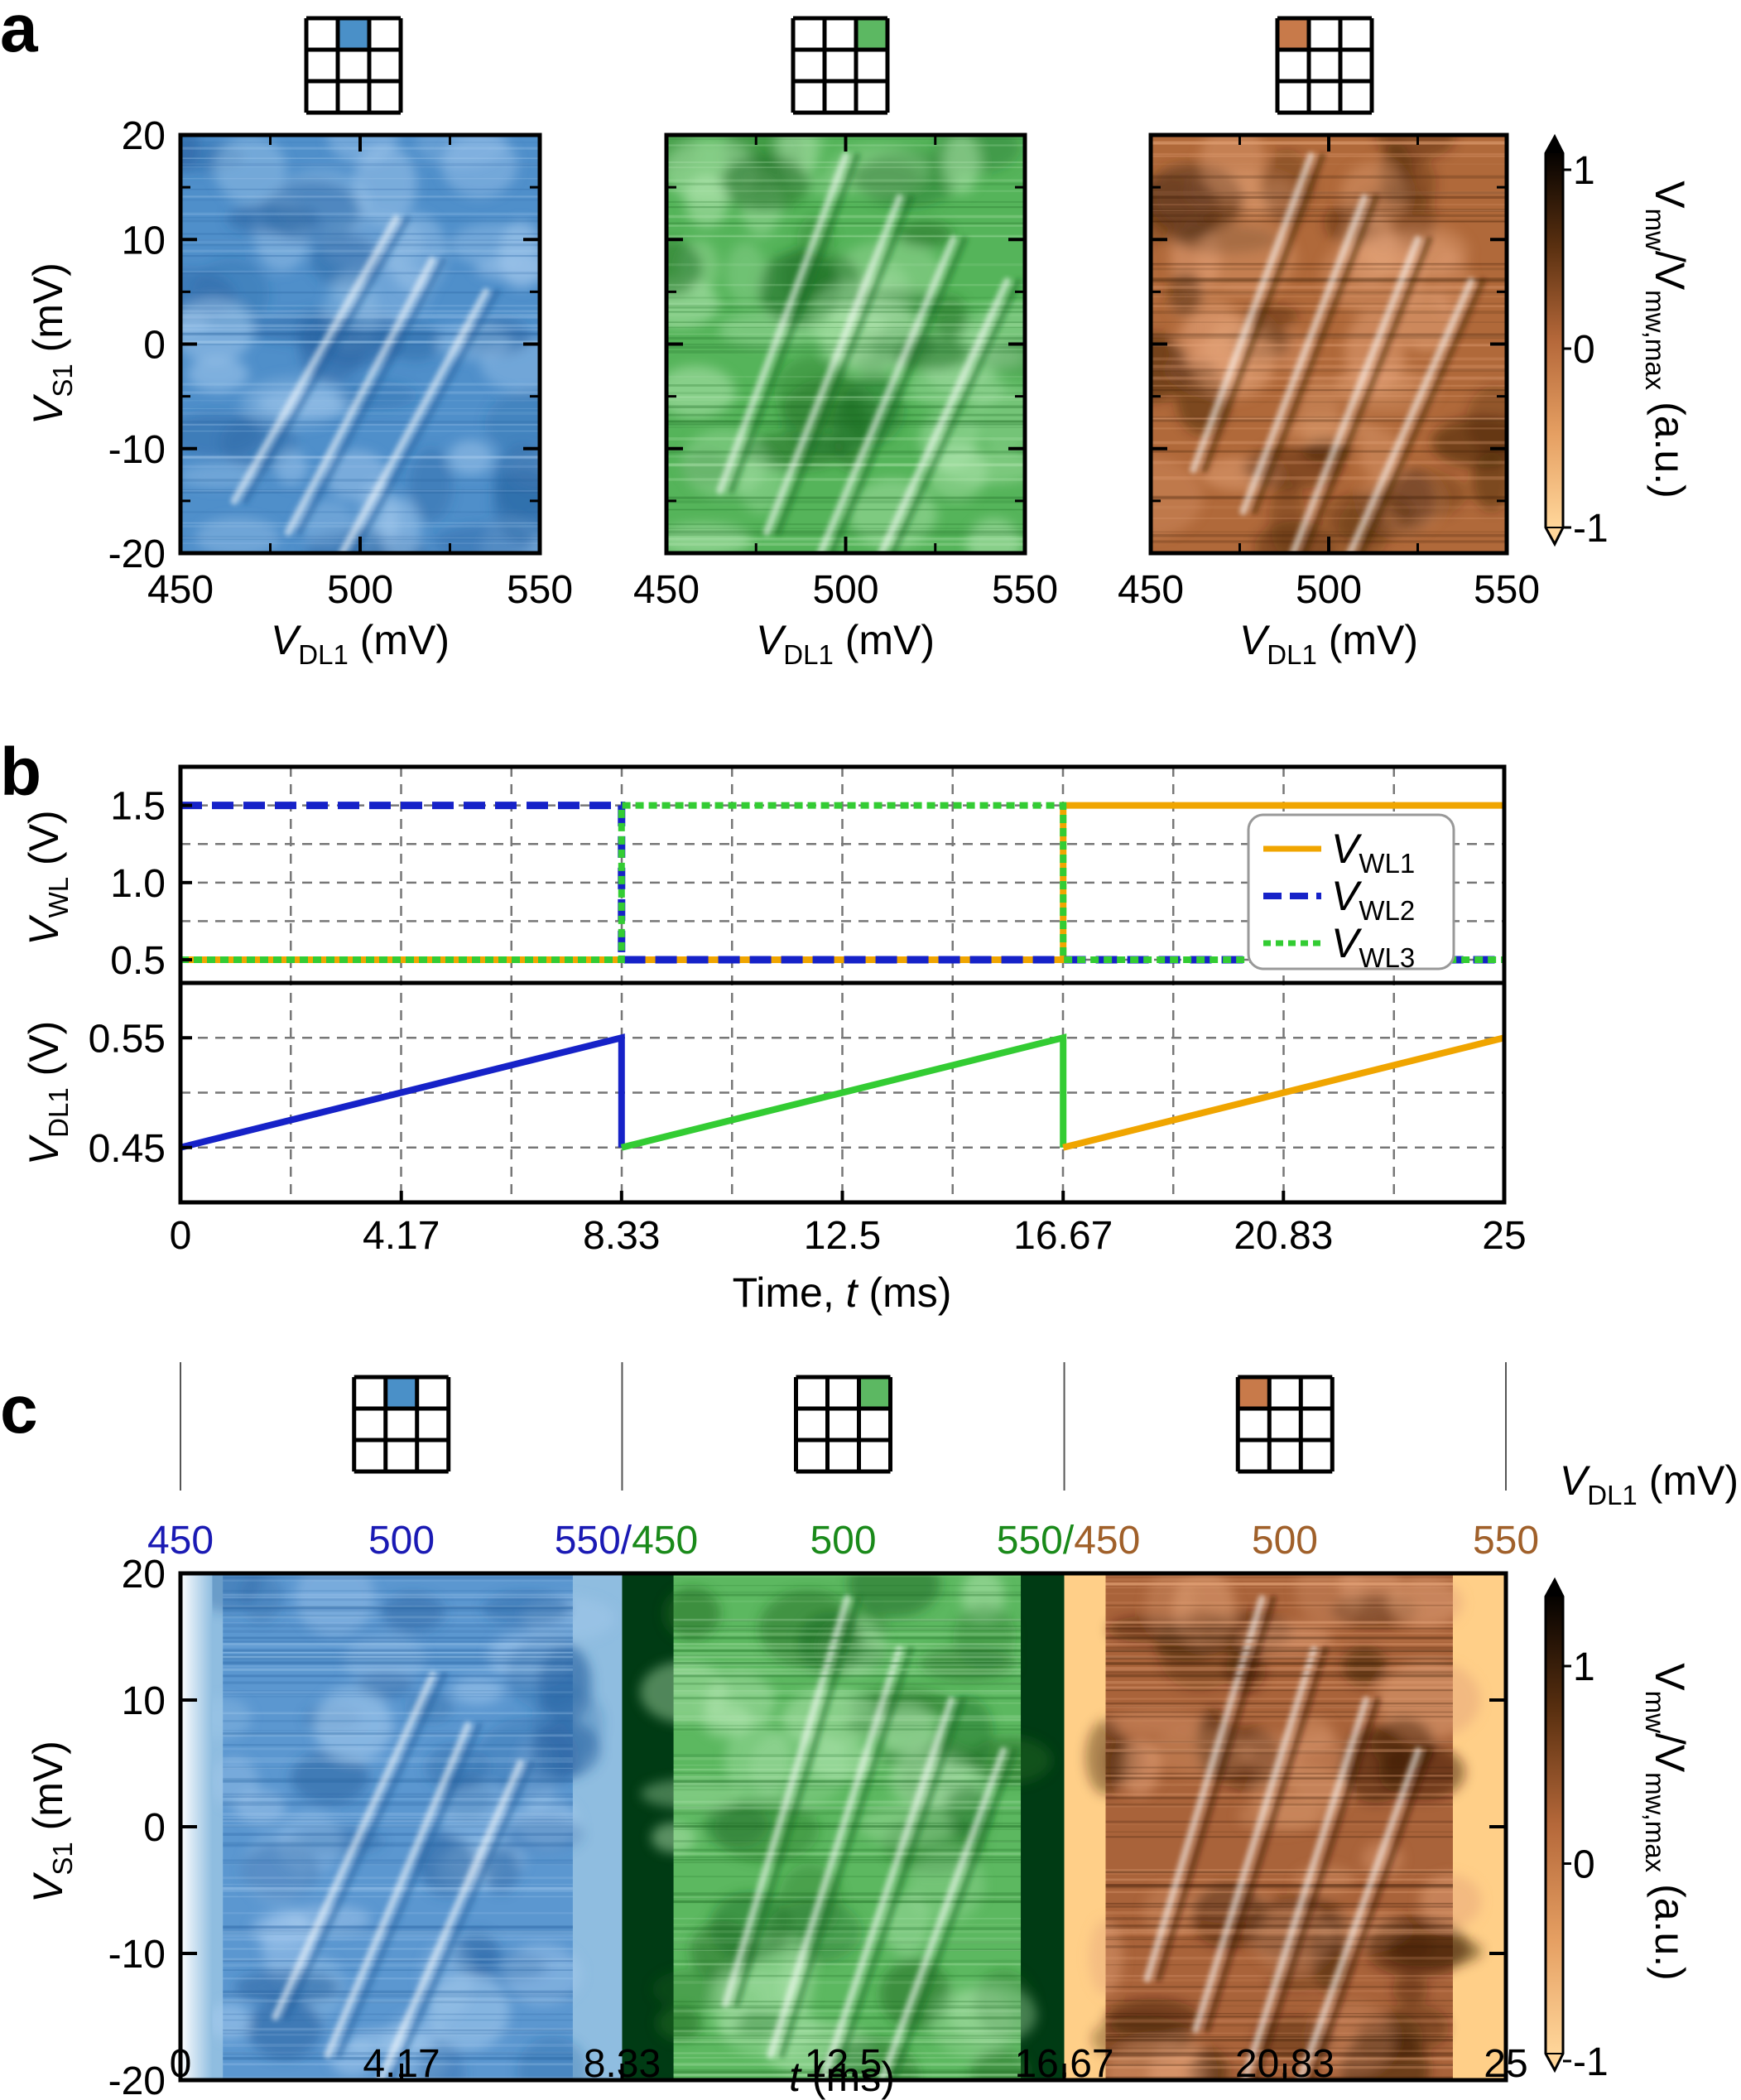 The height and width of the screenshot is (2100, 1741). I want to click on x-tick-label: 8.33, so click(621, 1236).